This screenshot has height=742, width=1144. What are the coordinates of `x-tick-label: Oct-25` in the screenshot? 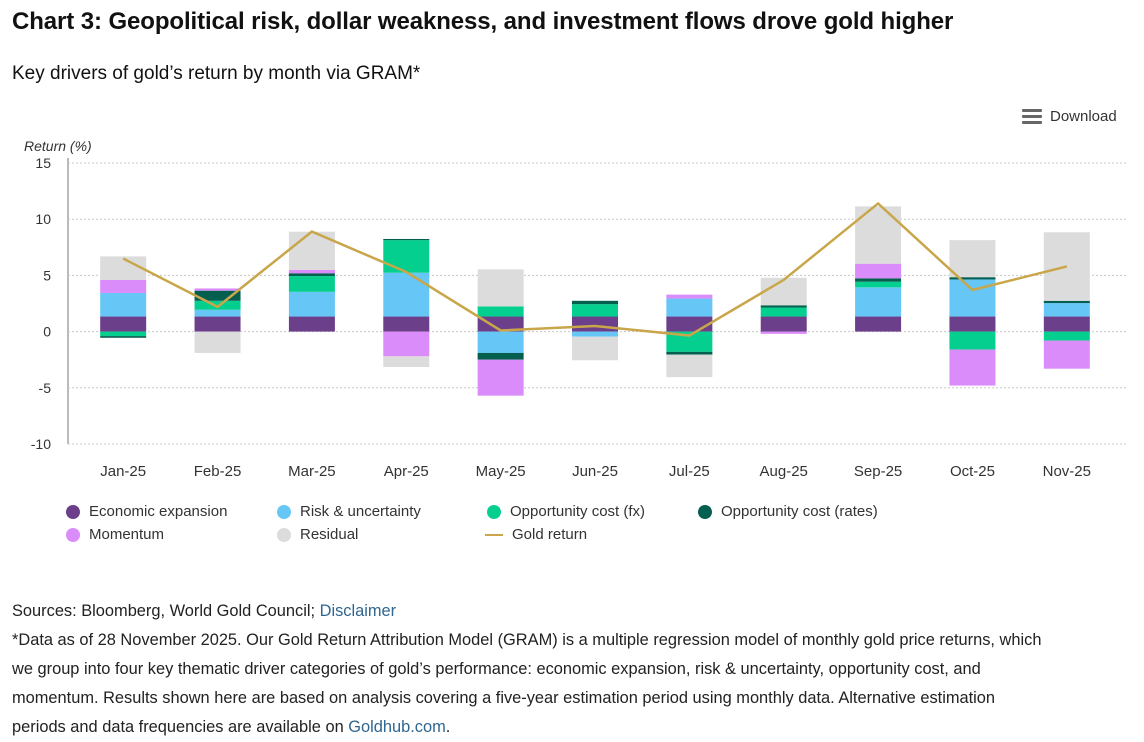 It's located at (972, 471).